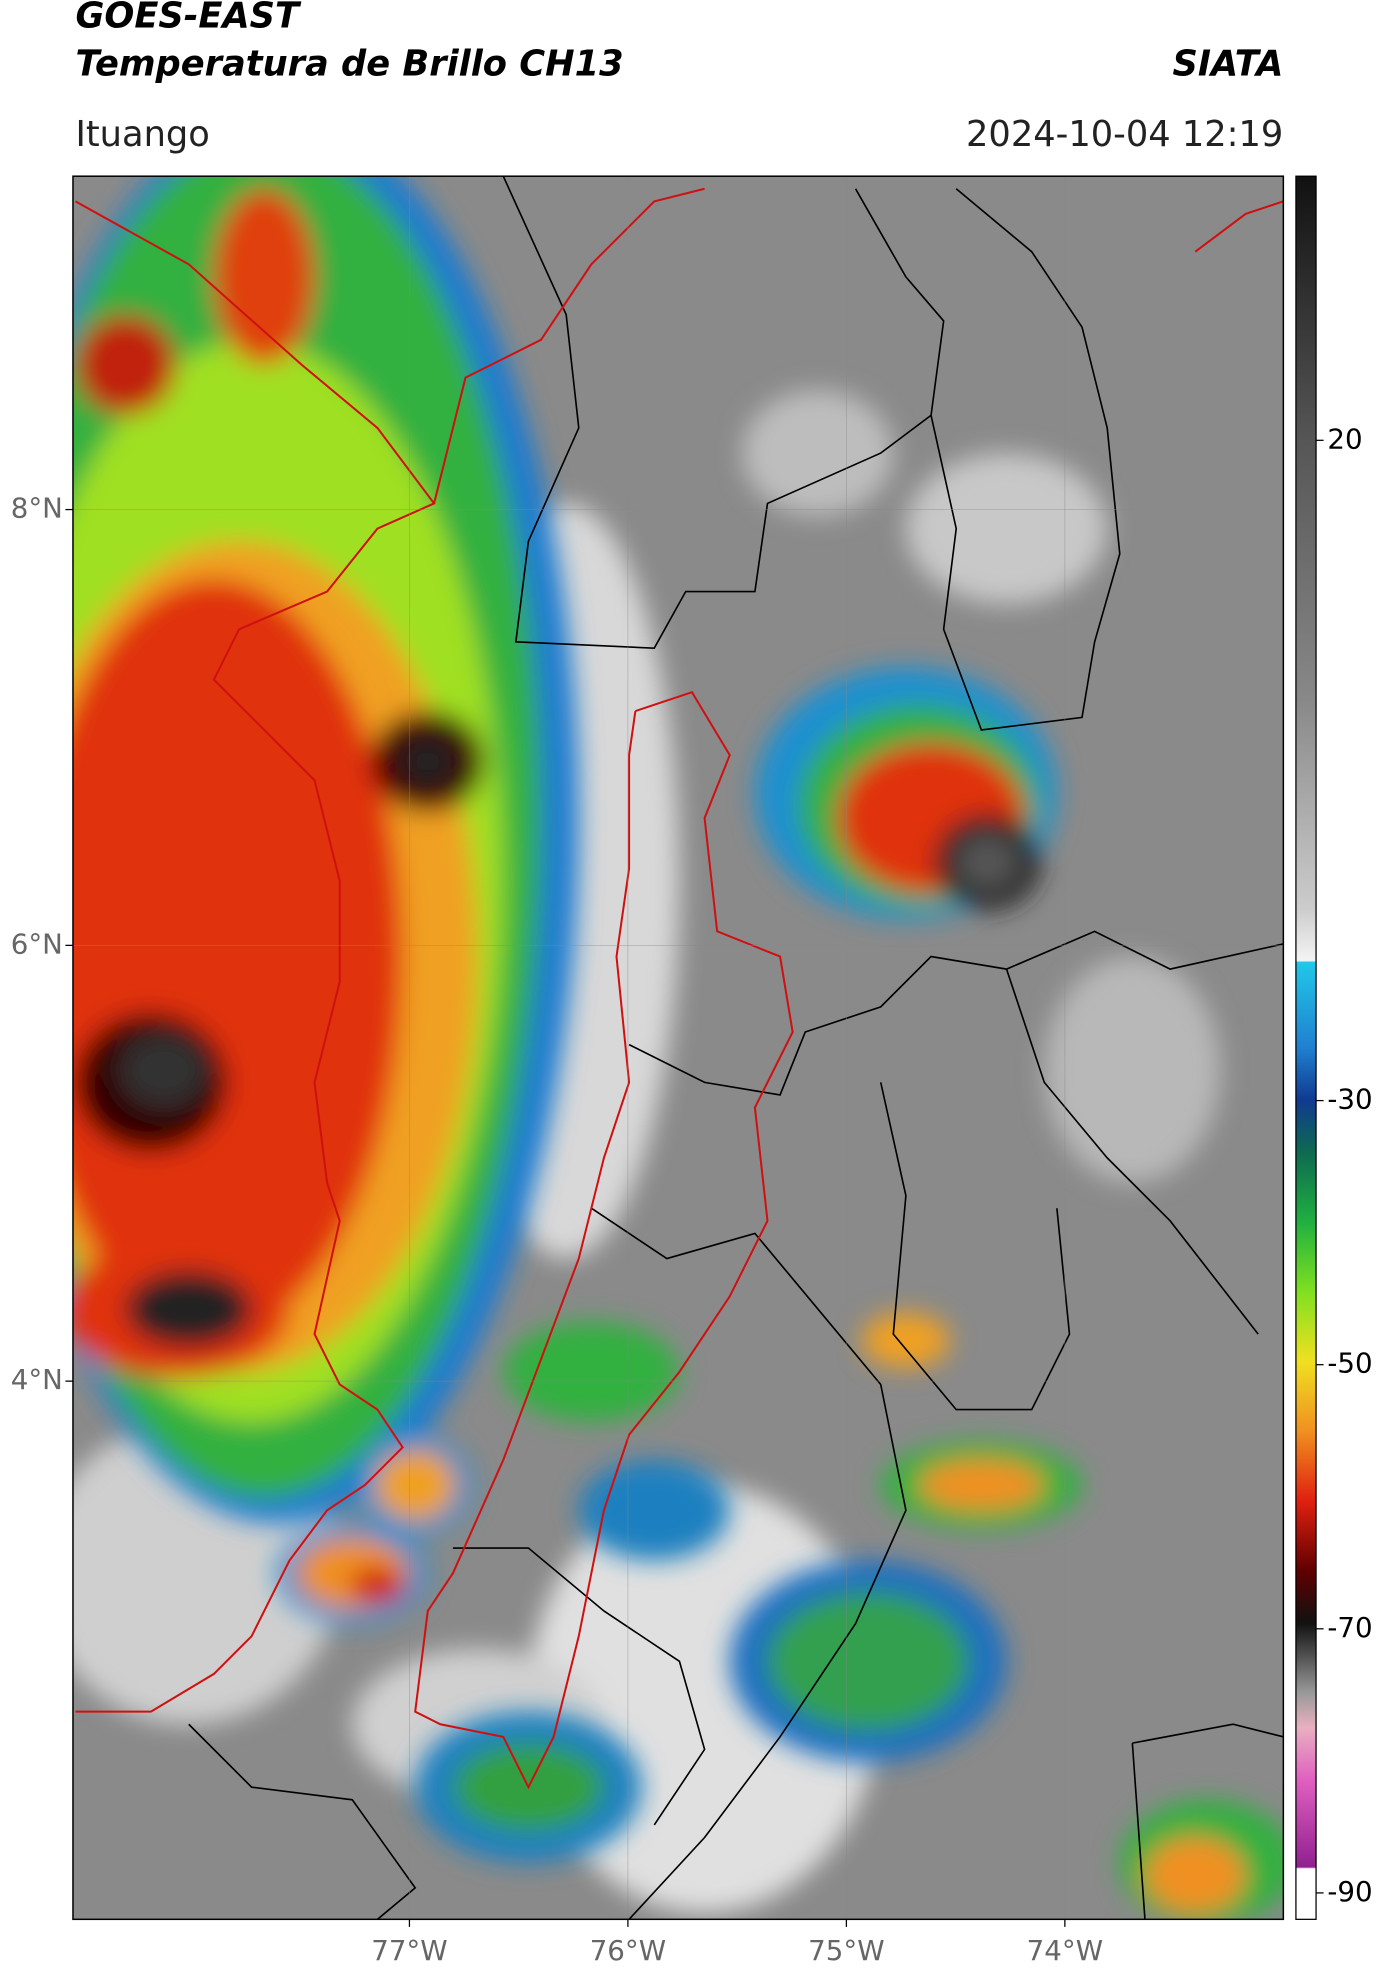 This screenshot has width=1384, height=1981. What do you see at coordinates (1306, 1047) in the screenshot?
I see `colorbar` at bounding box center [1306, 1047].